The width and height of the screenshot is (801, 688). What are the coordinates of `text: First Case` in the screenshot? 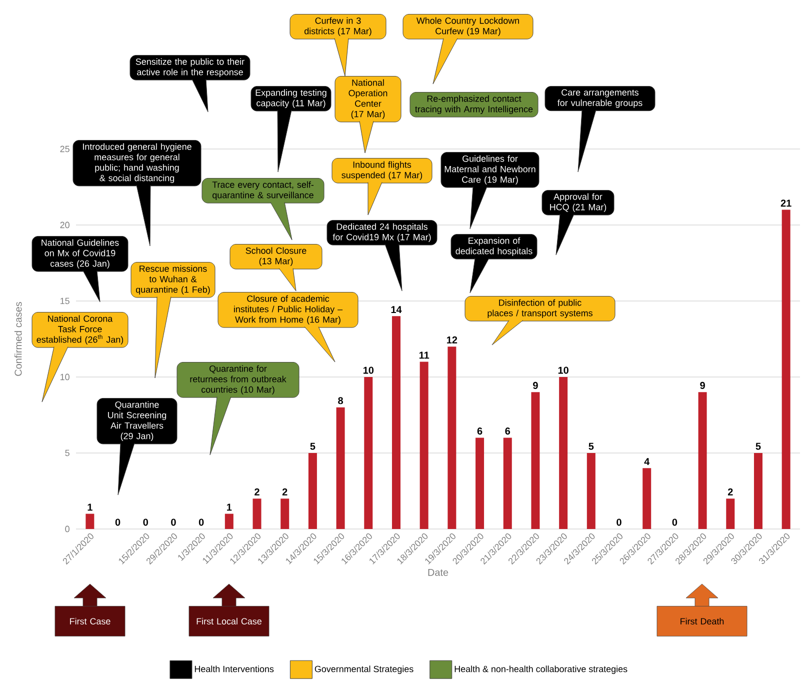 It's located at (90, 621).